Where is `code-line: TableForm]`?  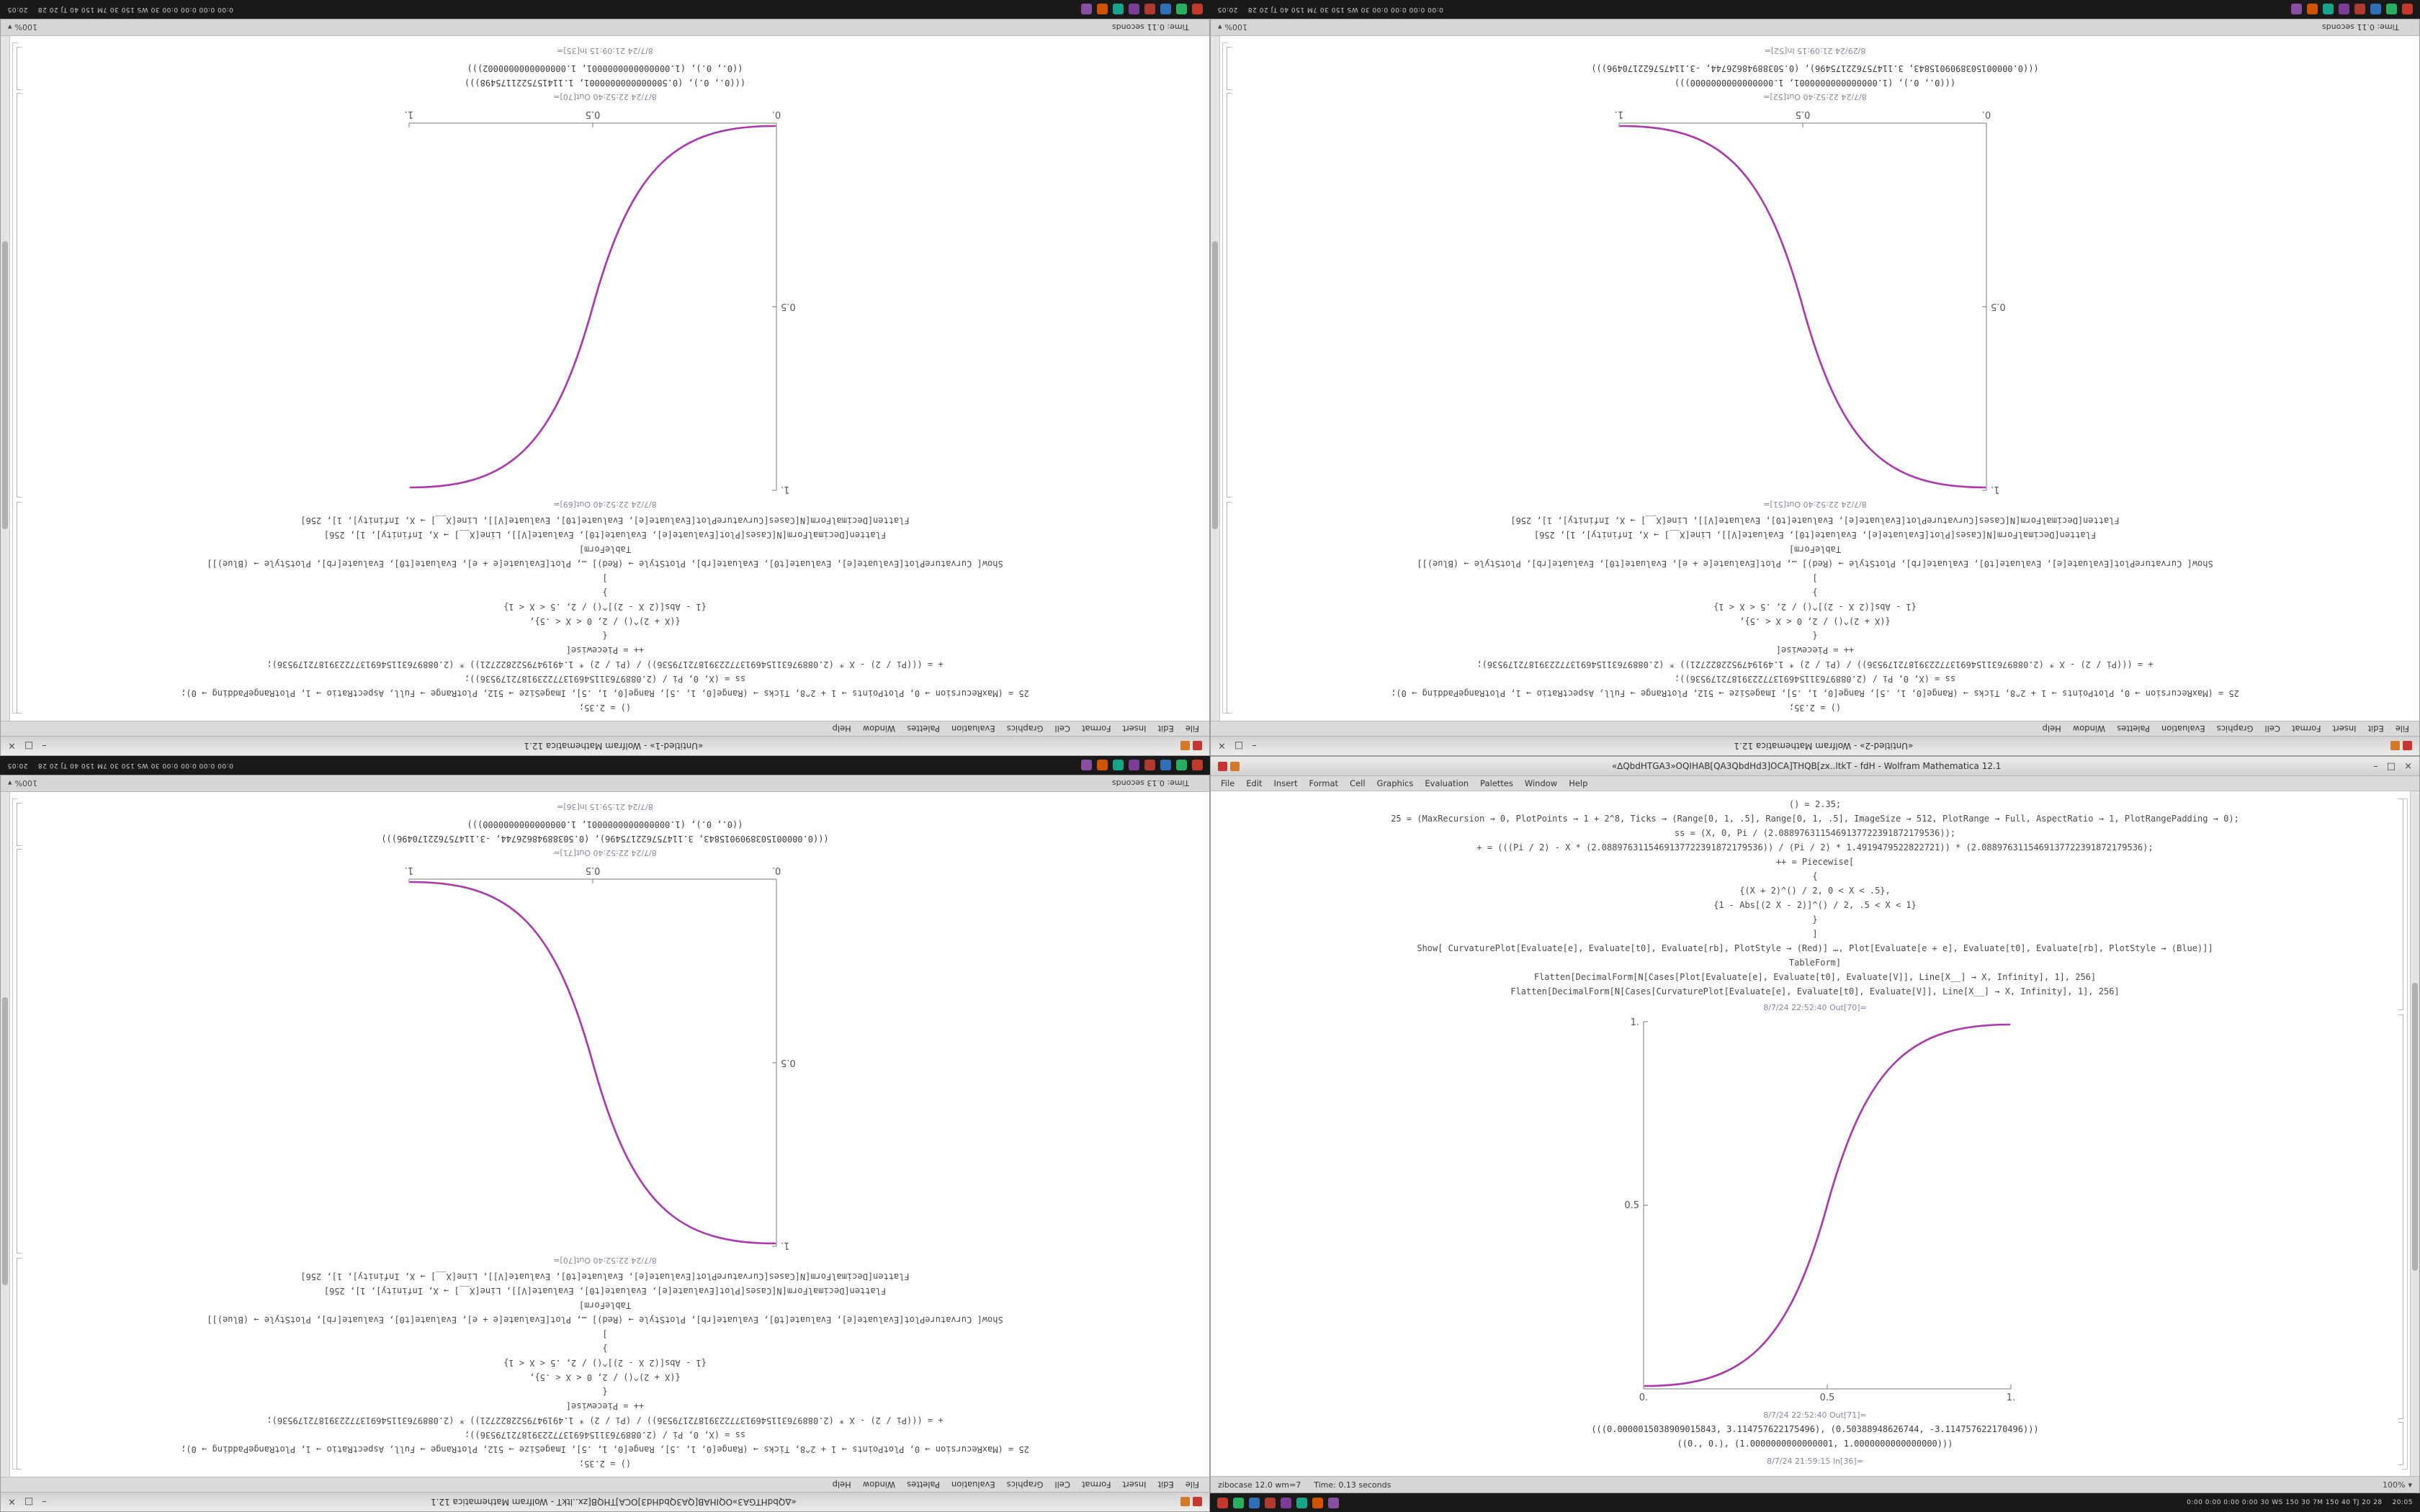
code-line: TableForm] is located at coordinates (605, 549).